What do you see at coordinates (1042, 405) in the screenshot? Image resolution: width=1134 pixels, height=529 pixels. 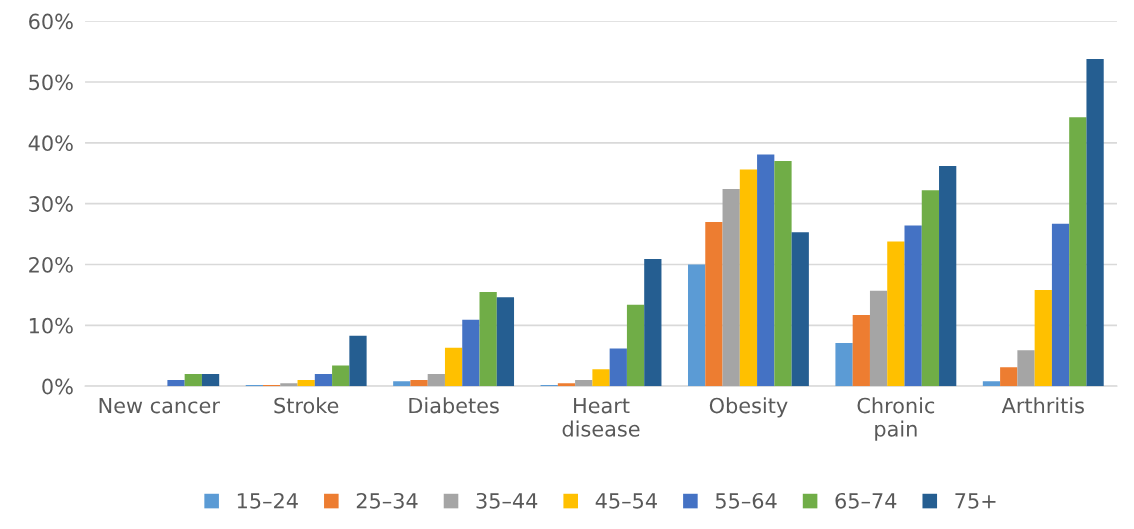 I see `x-tick-label: Arthritis` at bounding box center [1042, 405].